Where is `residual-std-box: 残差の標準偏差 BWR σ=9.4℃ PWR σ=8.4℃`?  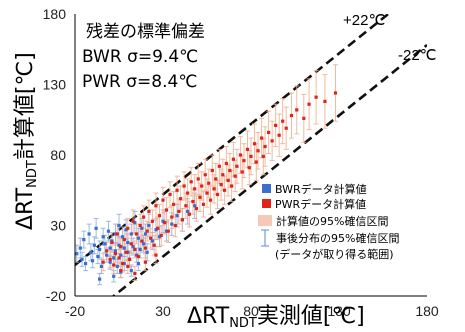 residual-std-box: 残差の標準偏差 BWR σ=9.4℃ PWR σ=8.4℃ is located at coordinates (143, 57).